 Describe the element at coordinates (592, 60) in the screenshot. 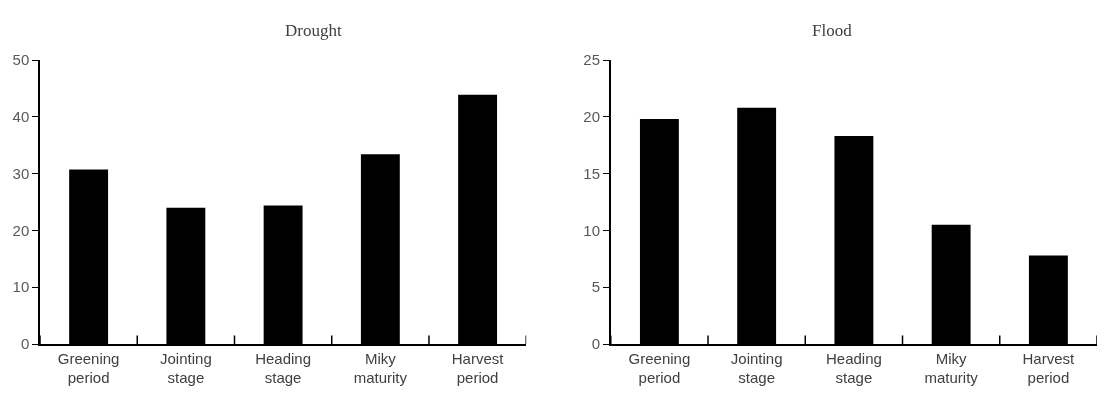

I see `y-tick-label: 25` at that location.